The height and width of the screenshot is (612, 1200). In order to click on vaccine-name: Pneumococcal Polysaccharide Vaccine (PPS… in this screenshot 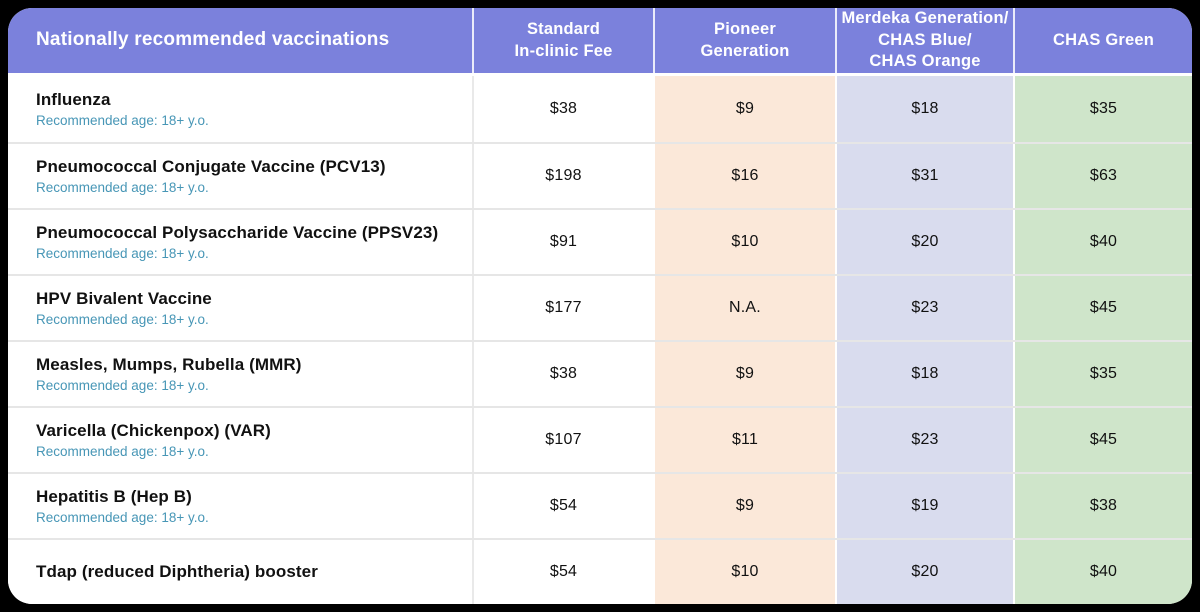, I will do `click(237, 232)`.